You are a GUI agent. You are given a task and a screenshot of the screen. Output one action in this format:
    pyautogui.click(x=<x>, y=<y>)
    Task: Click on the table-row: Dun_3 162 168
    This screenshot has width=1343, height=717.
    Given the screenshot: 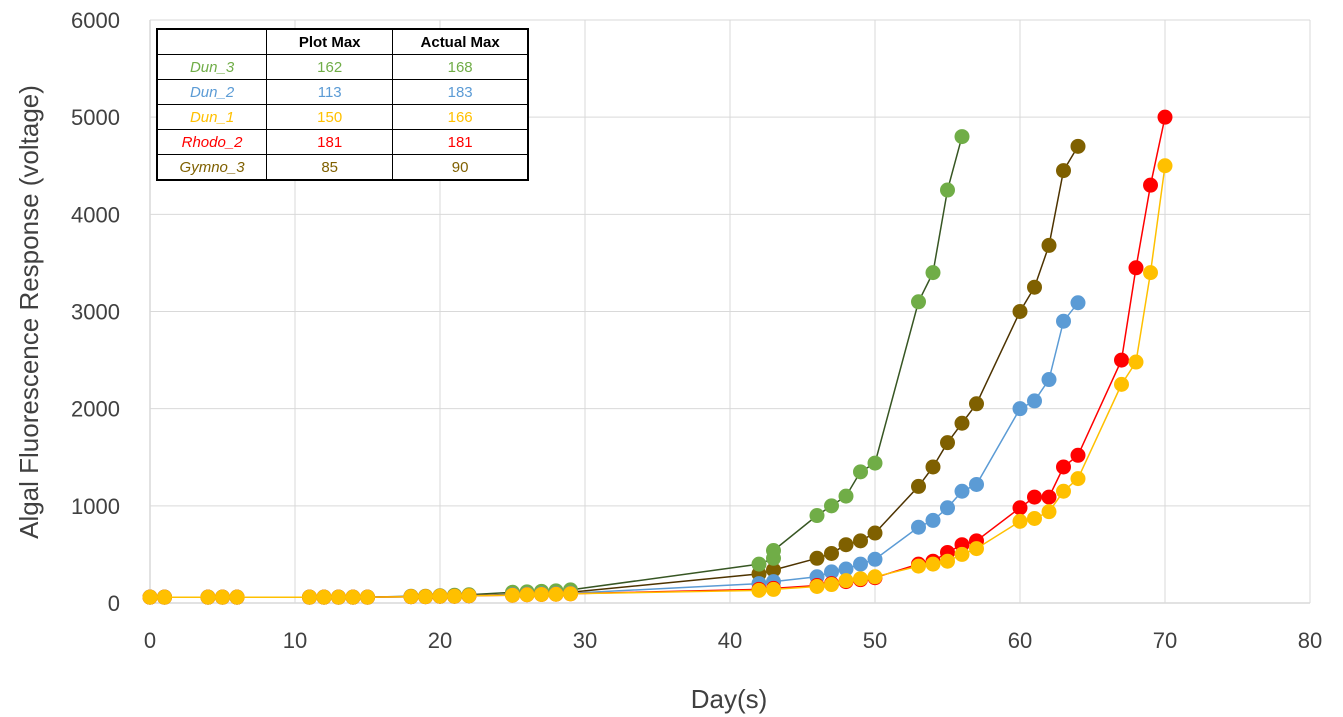 What is the action you would take?
    pyautogui.click(x=342, y=67)
    